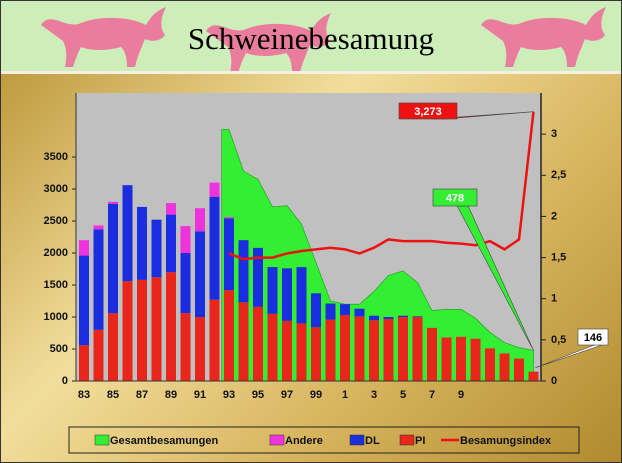  I want to click on x-tick-label: 1, so click(345, 395).